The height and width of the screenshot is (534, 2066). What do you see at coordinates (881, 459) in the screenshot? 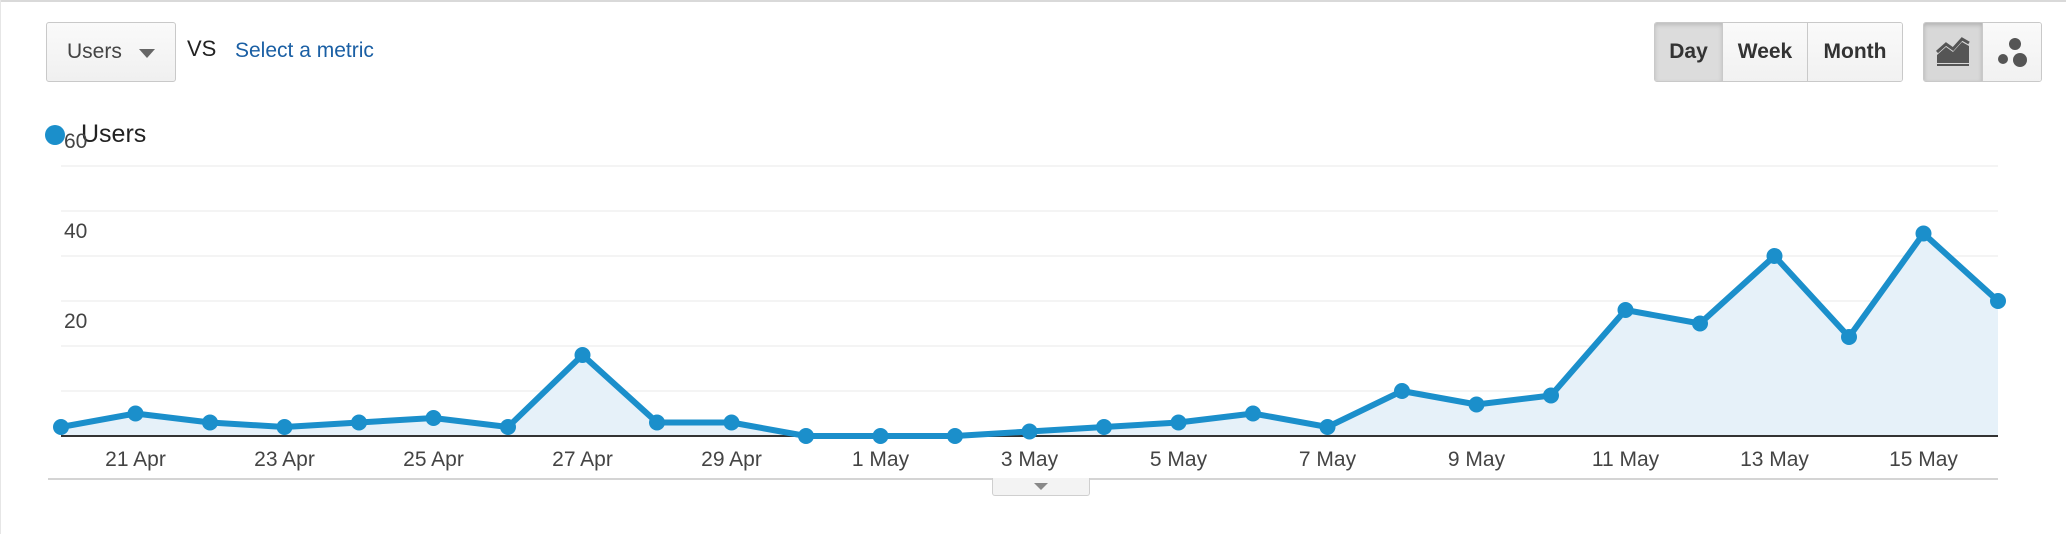
I see `x-tick-label: 1 May` at bounding box center [881, 459].